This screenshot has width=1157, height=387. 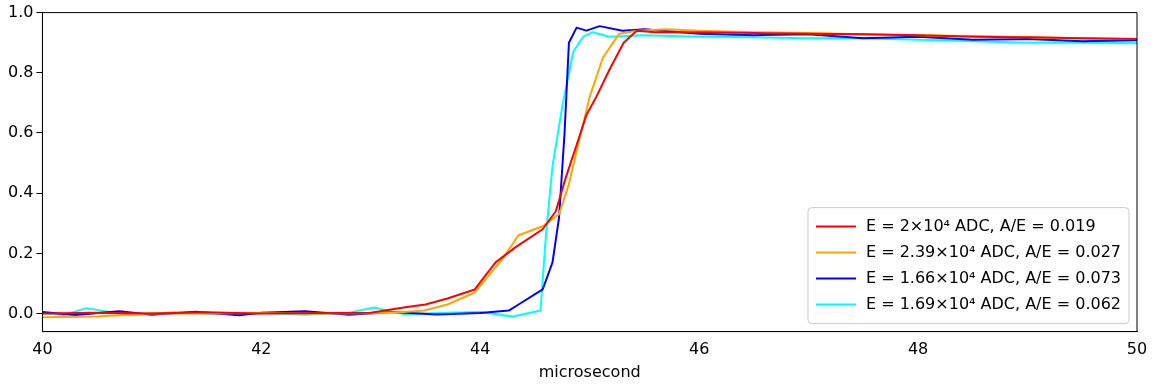 I want to click on x-axis-title: microsecond, so click(x=589, y=371).